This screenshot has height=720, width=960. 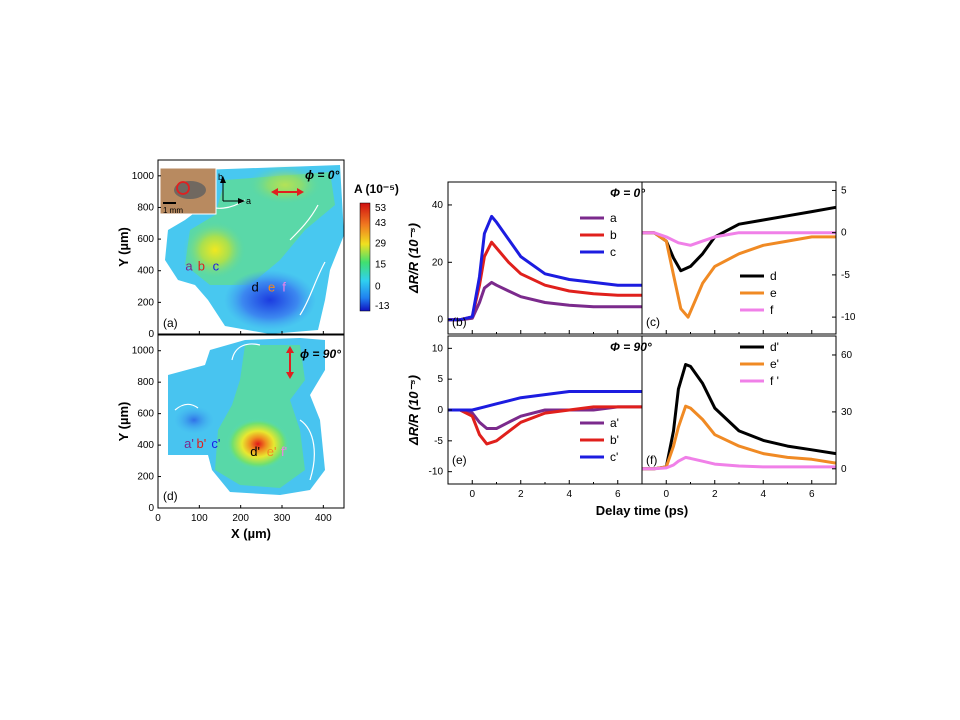 I want to click on map-d-bluespot, so click(x=194, y=420).